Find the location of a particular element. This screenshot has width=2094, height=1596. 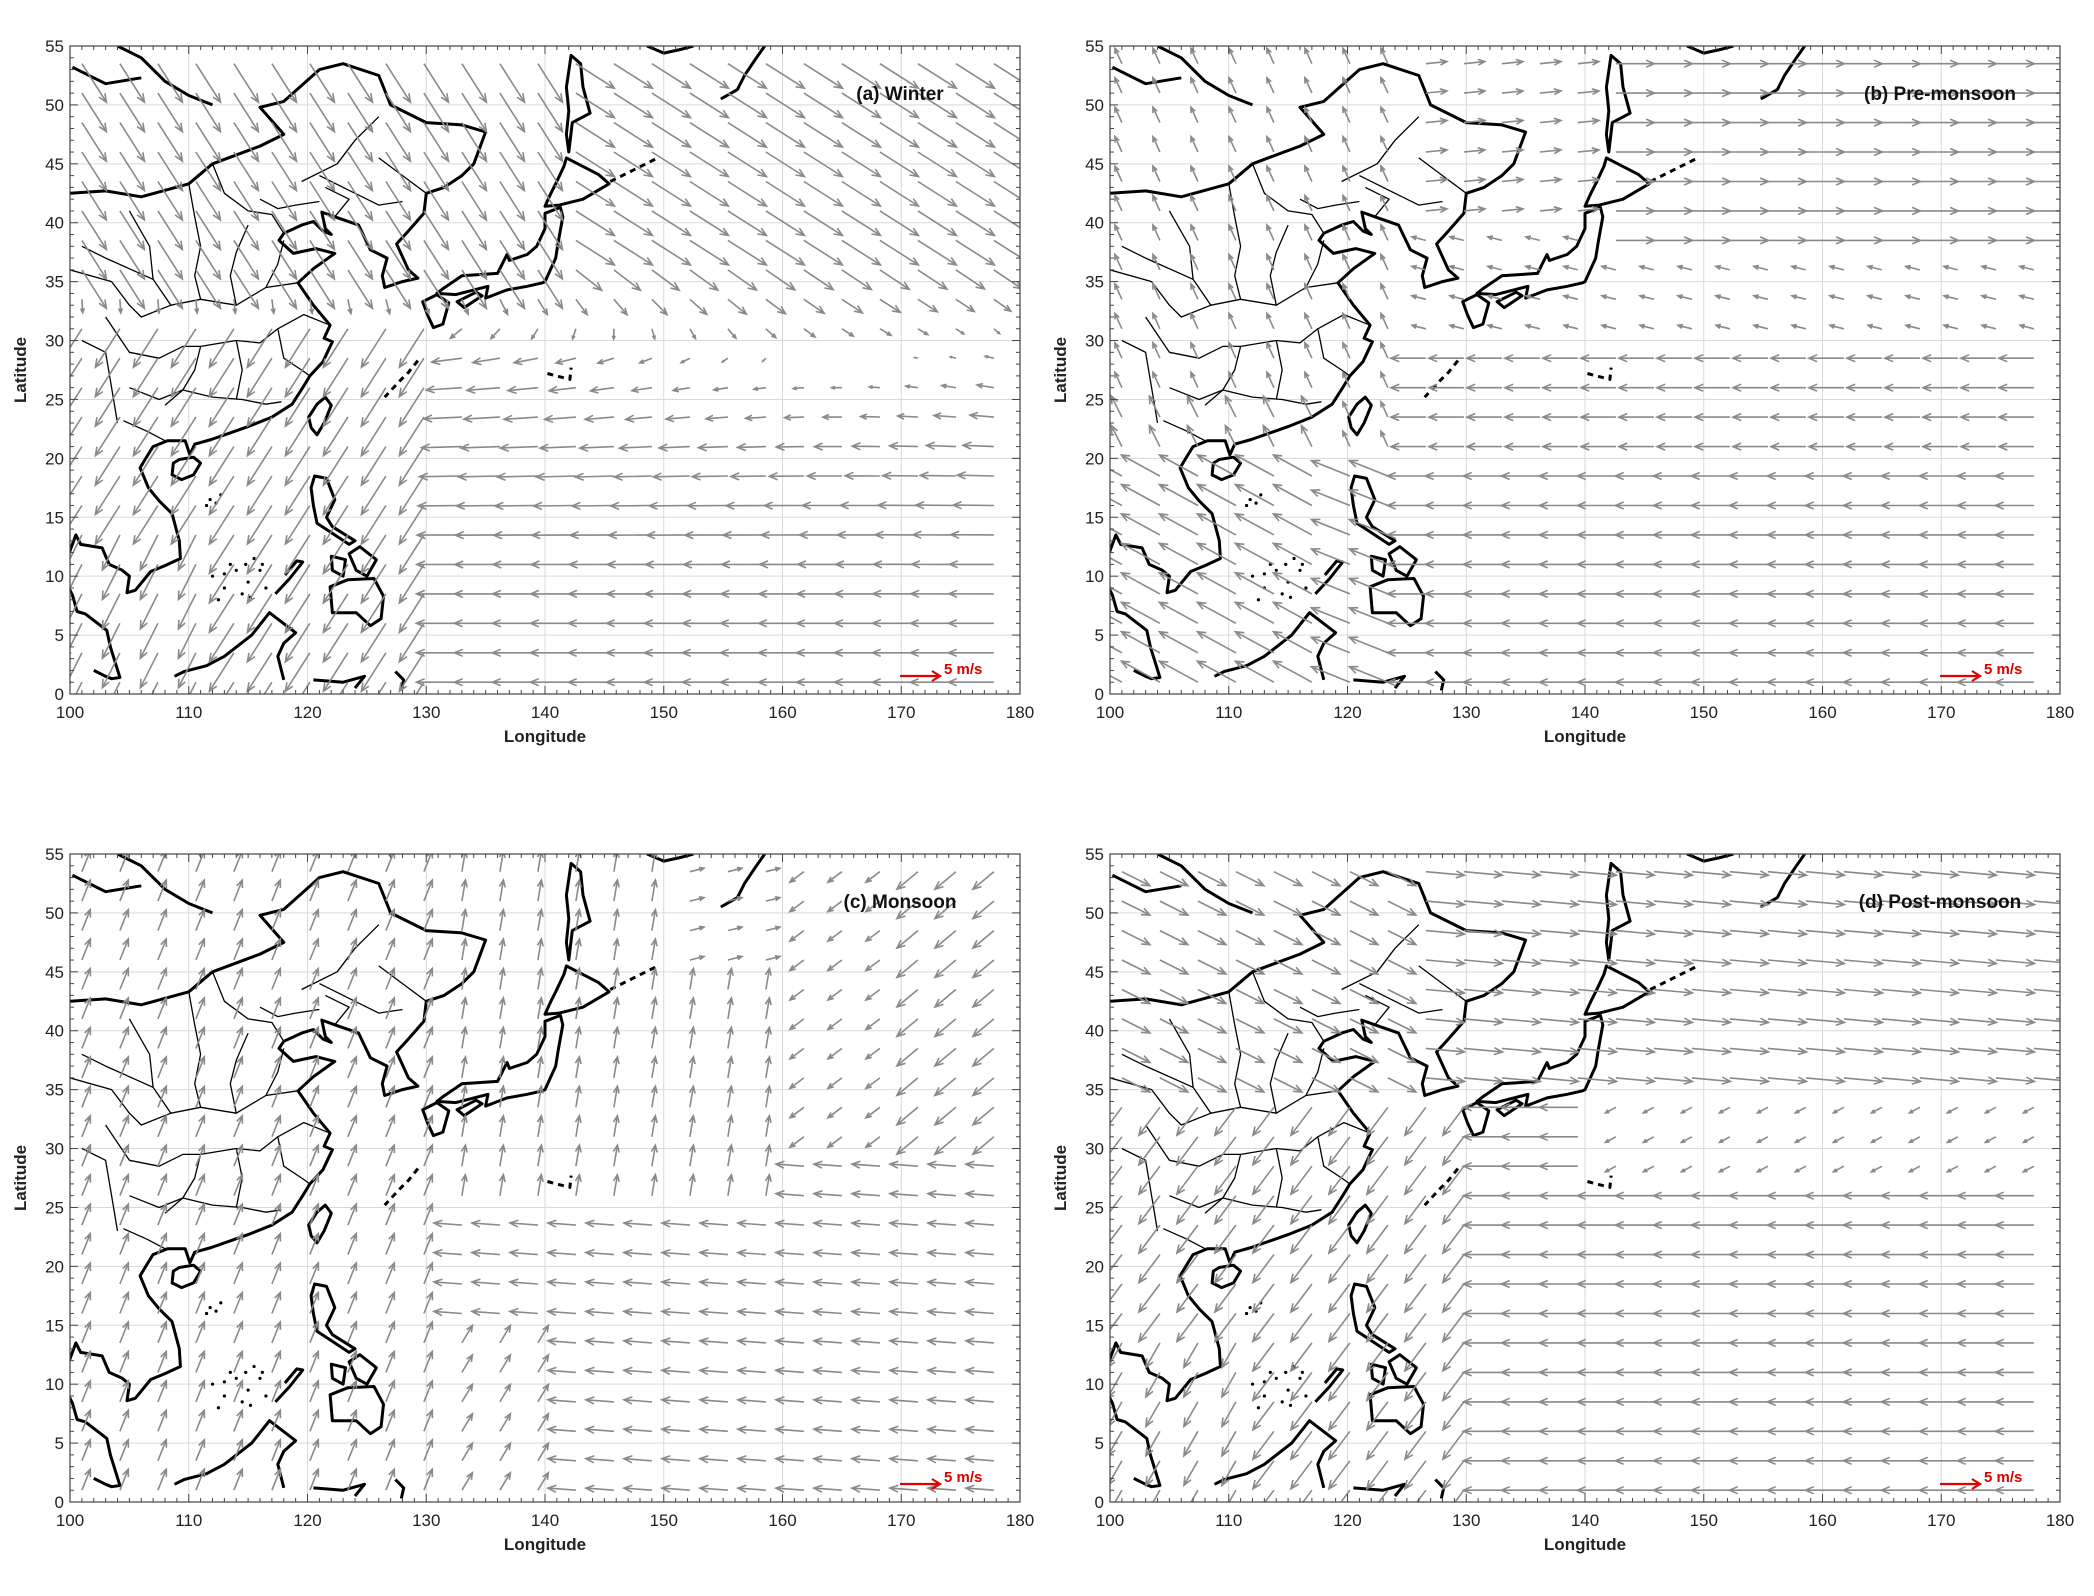

x-tick-label: 150 is located at coordinates (664, 712).